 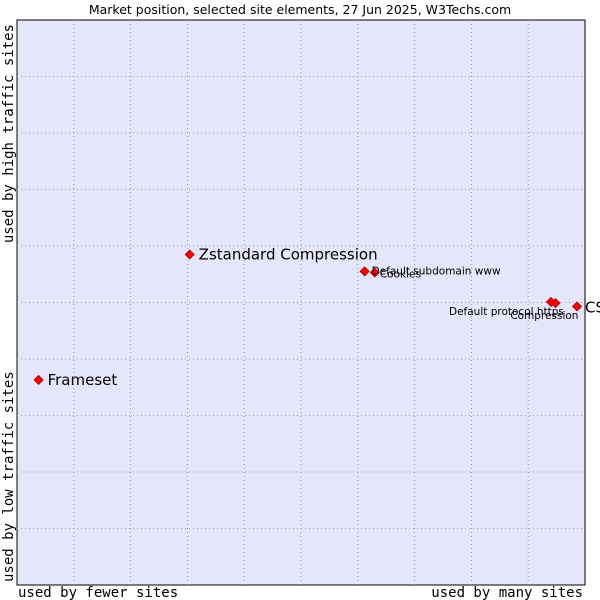 What do you see at coordinates (364, 271) in the screenshot?
I see `data-point-default-subdomain-www` at bounding box center [364, 271].